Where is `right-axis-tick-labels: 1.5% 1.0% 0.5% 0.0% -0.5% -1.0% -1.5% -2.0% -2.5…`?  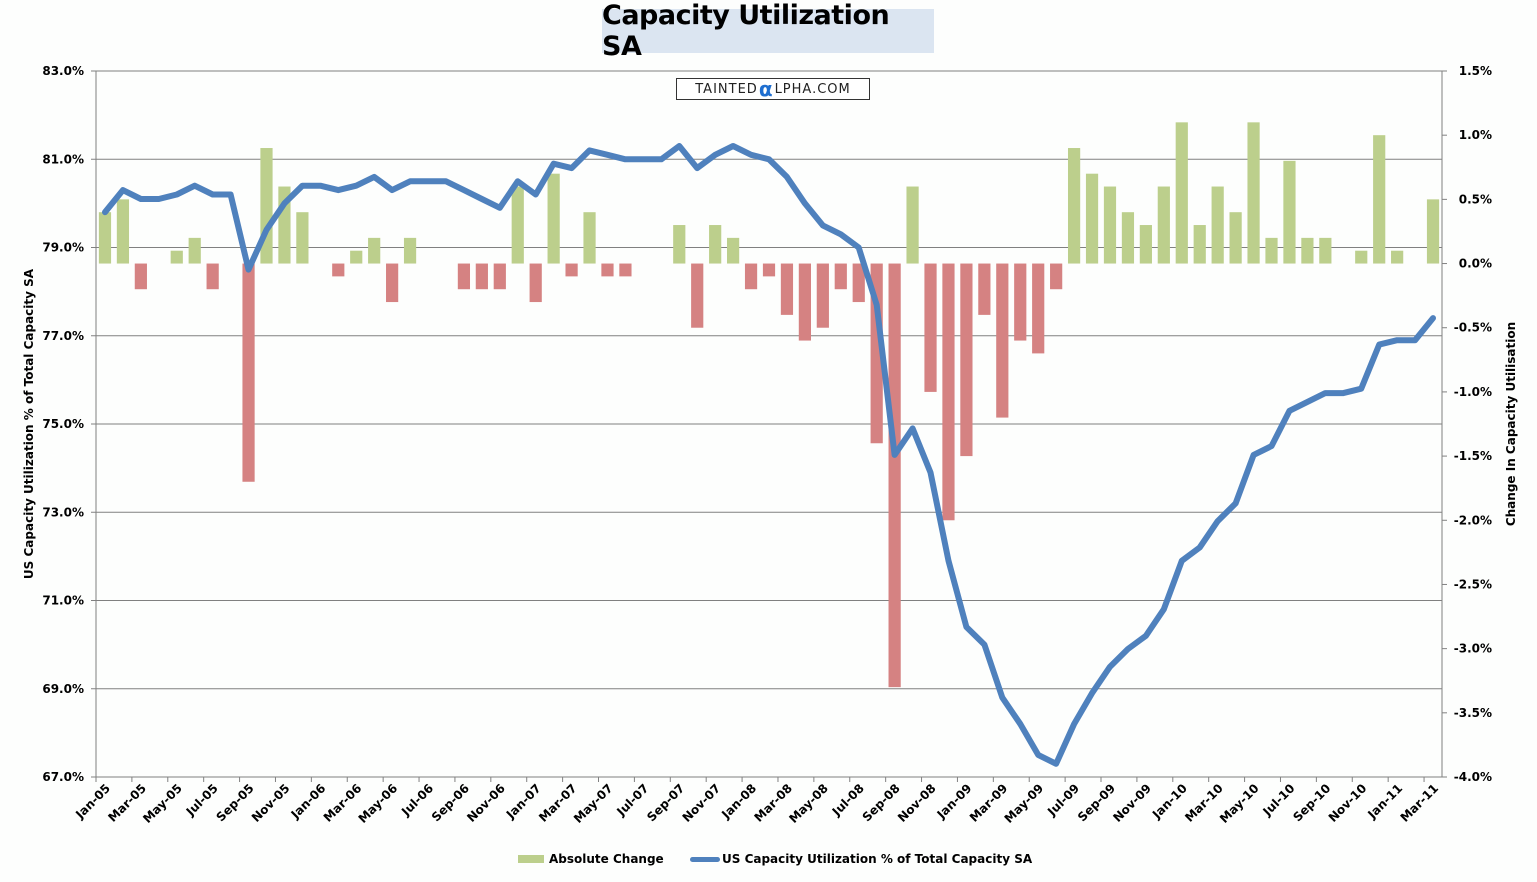 right-axis-tick-labels: 1.5% 1.0% 0.5% 0.0% -0.5% -1.0% -1.5% -2.0% -2.5… is located at coordinates (1473, 424).